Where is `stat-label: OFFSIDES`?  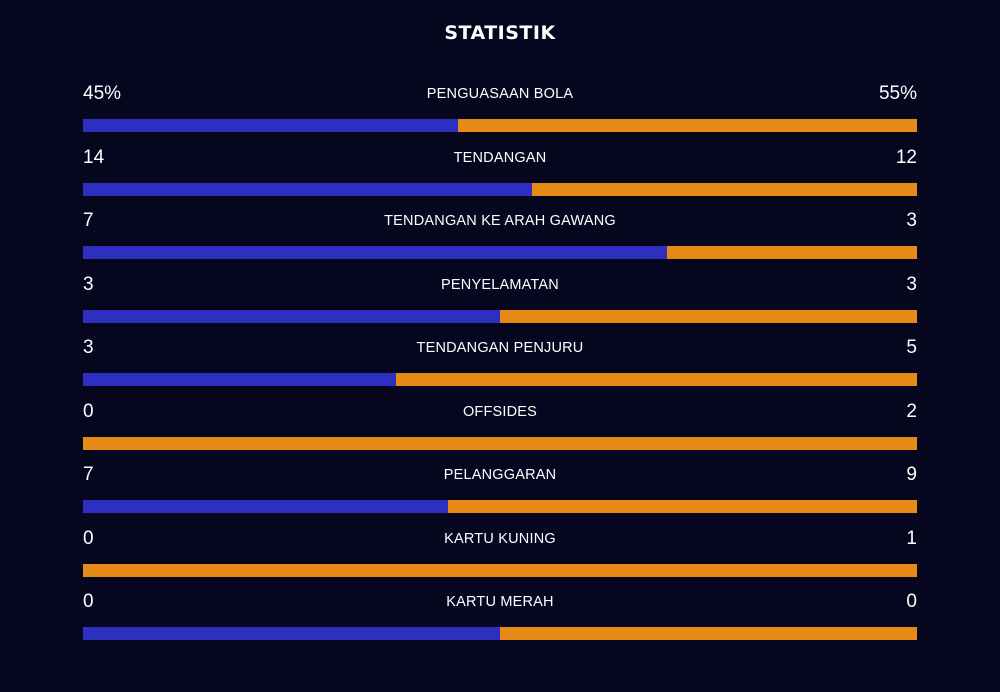
stat-label: OFFSIDES is located at coordinates (500, 411).